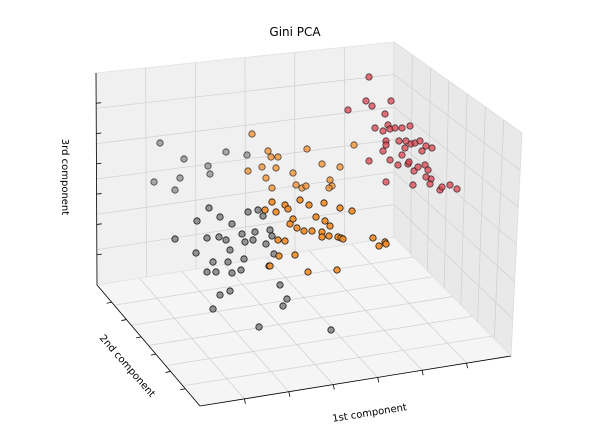  What do you see at coordinates (370, 413) in the screenshot?
I see `x-axis-label: 1st component` at bounding box center [370, 413].